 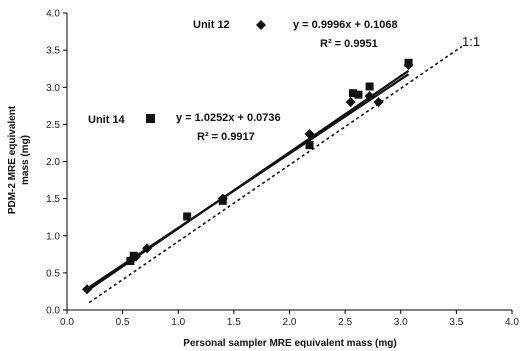 I want to click on x-tick-label: 2.0, so click(x=290, y=322).